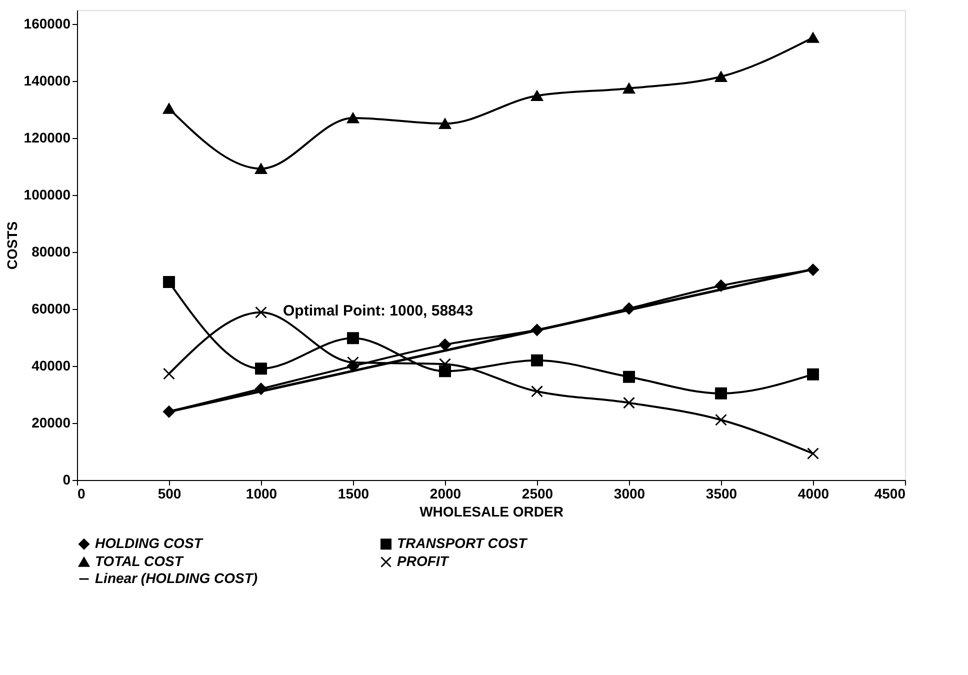  Describe the element at coordinates (47, 80) in the screenshot. I see `y-tick-label: 140000` at that location.